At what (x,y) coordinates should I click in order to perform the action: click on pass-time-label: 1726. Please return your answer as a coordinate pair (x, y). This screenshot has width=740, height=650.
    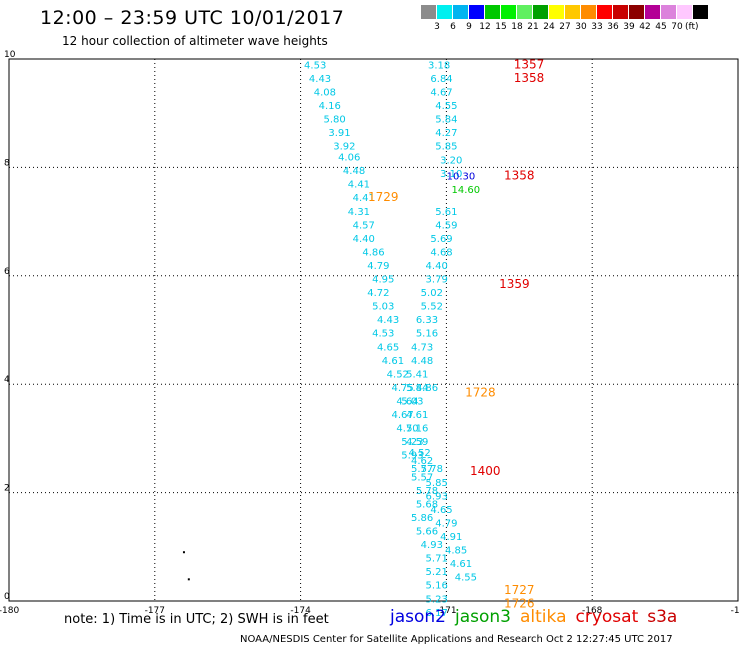
    Looking at the image, I should click on (519, 604).